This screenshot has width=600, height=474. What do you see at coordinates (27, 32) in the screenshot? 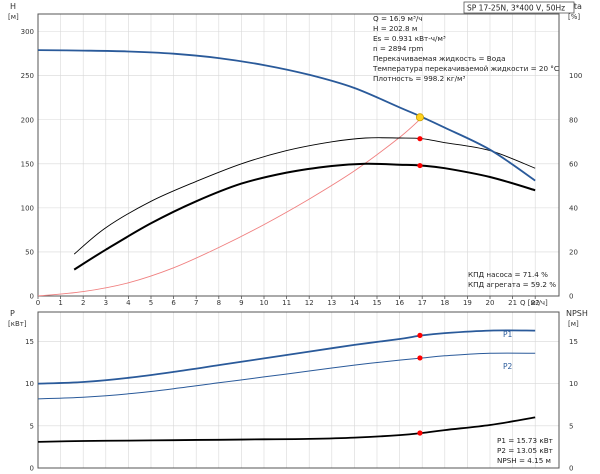
I see `head-tick-label: 300` at bounding box center [27, 32].